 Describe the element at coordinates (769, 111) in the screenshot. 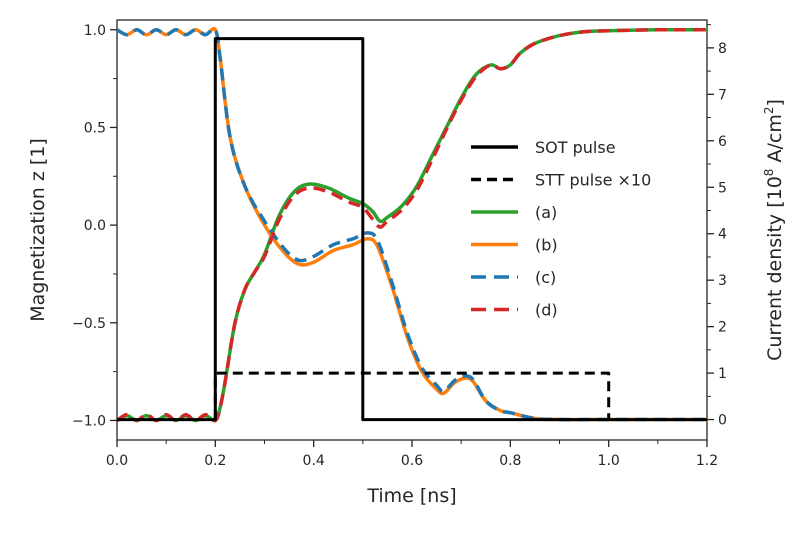

I see `y-right-label-exp2: 2` at that location.